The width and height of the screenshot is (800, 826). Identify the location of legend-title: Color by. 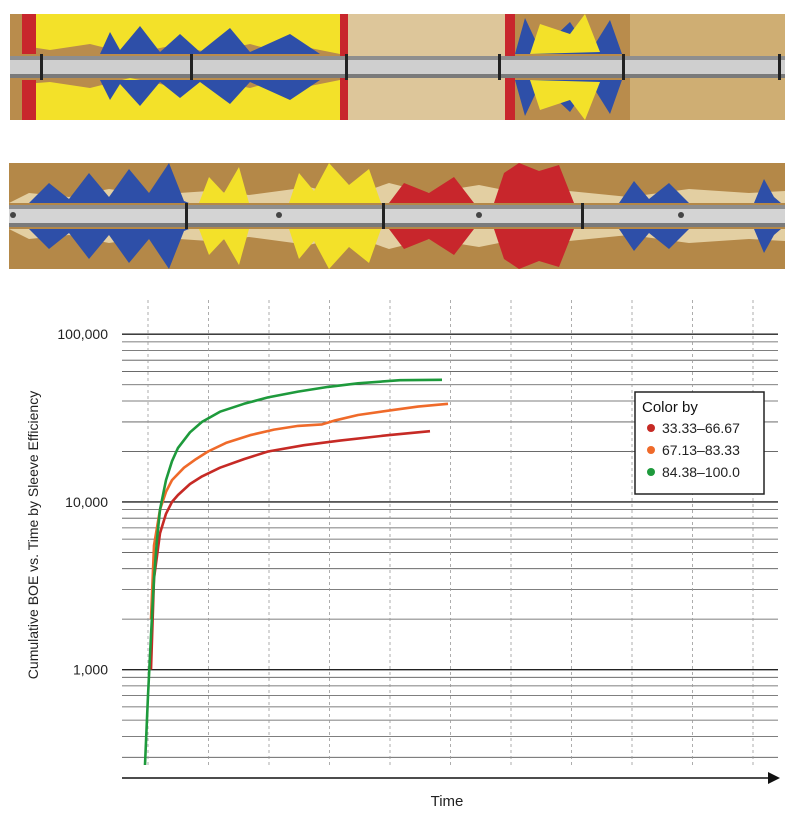
(670, 407).